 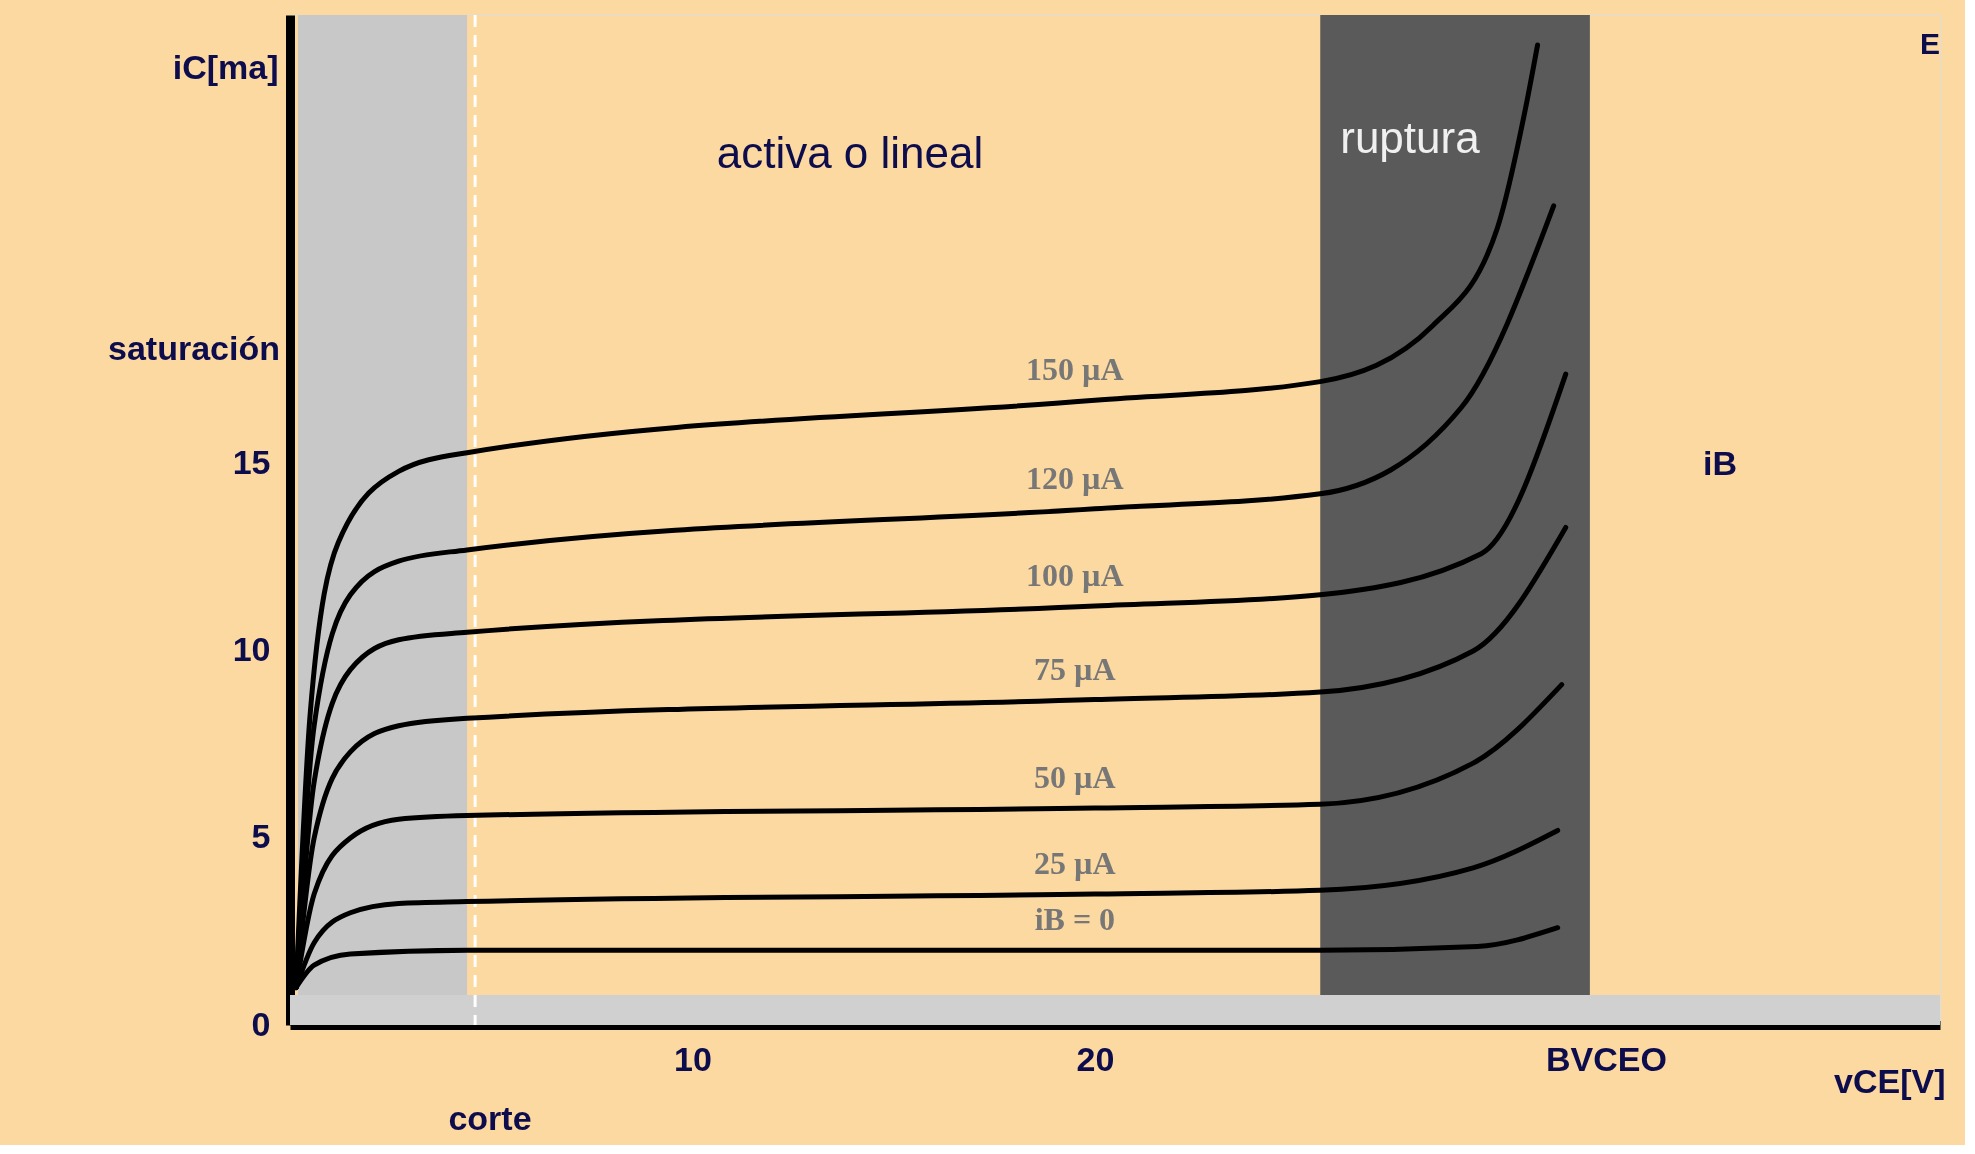 I want to click on x-axis-title: vCE[V], so click(x=1890, y=1080).